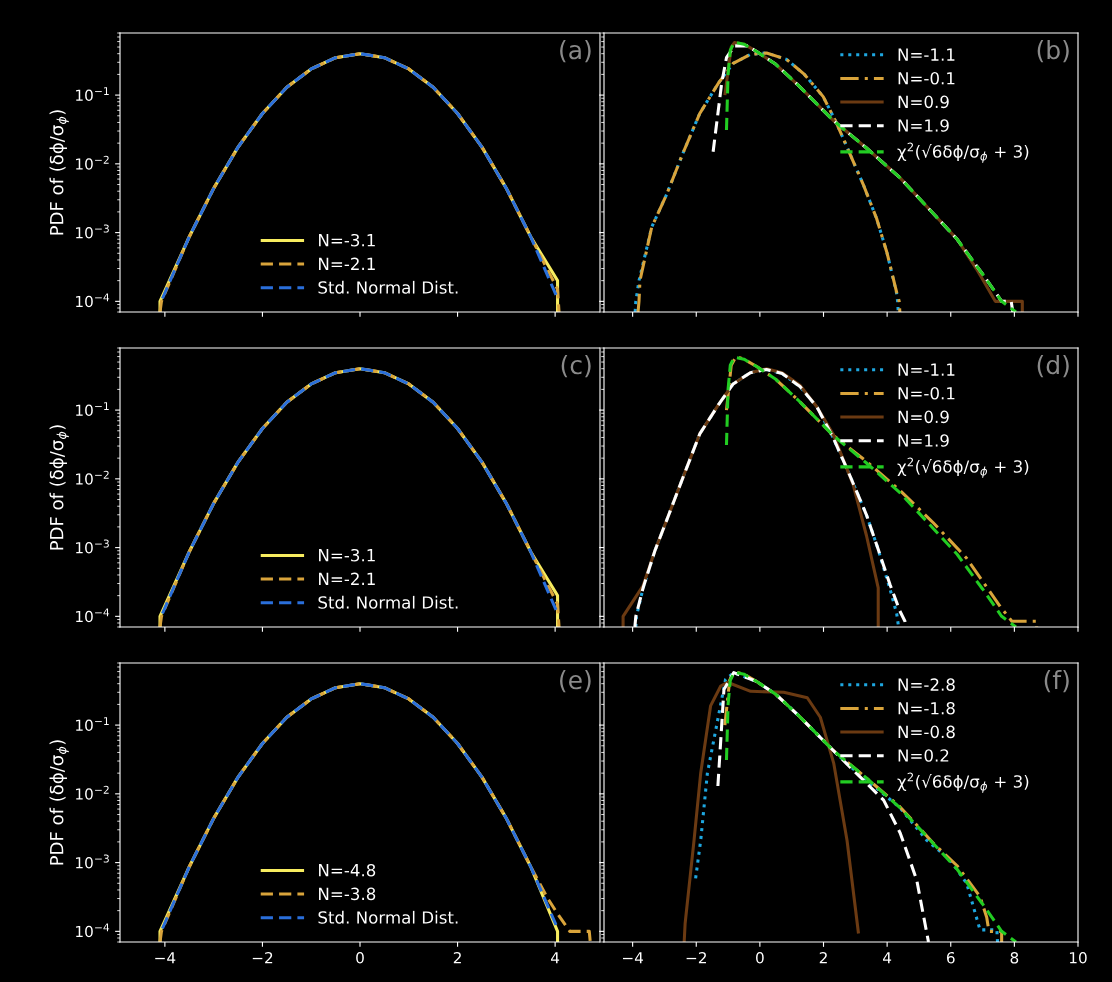 Image resolution: width=1112 pixels, height=982 pixels. I want to click on annotation: (e), so click(575, 681).